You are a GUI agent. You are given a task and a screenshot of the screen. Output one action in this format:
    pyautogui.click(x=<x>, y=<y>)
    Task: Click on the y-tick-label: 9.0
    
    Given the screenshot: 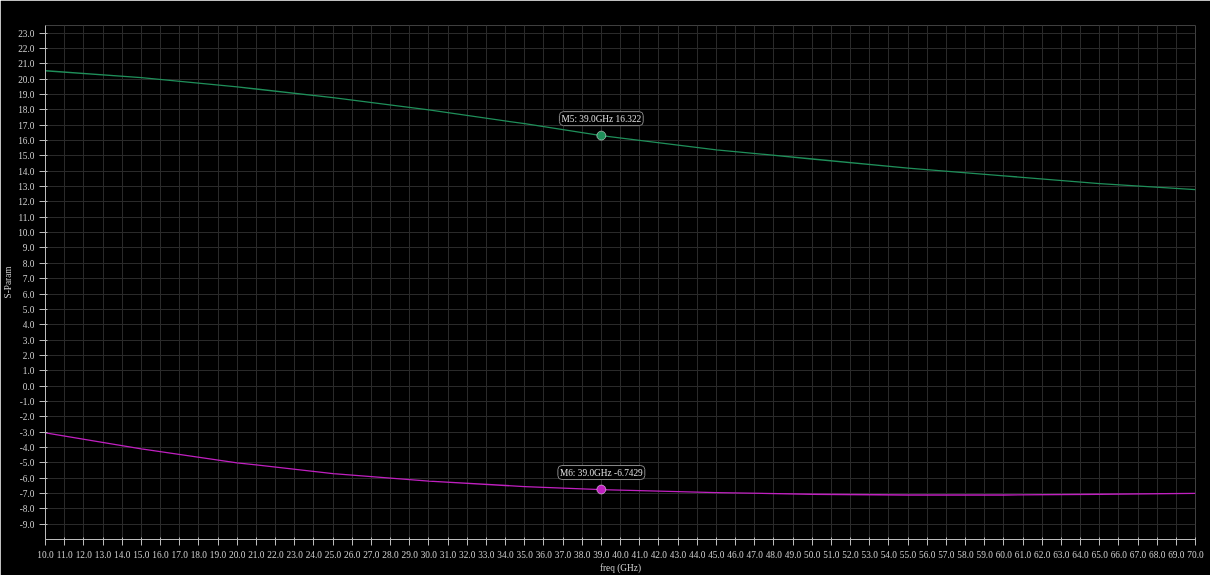 What is the action you would take?
    pyautogui.click(x=28, y=248)
    